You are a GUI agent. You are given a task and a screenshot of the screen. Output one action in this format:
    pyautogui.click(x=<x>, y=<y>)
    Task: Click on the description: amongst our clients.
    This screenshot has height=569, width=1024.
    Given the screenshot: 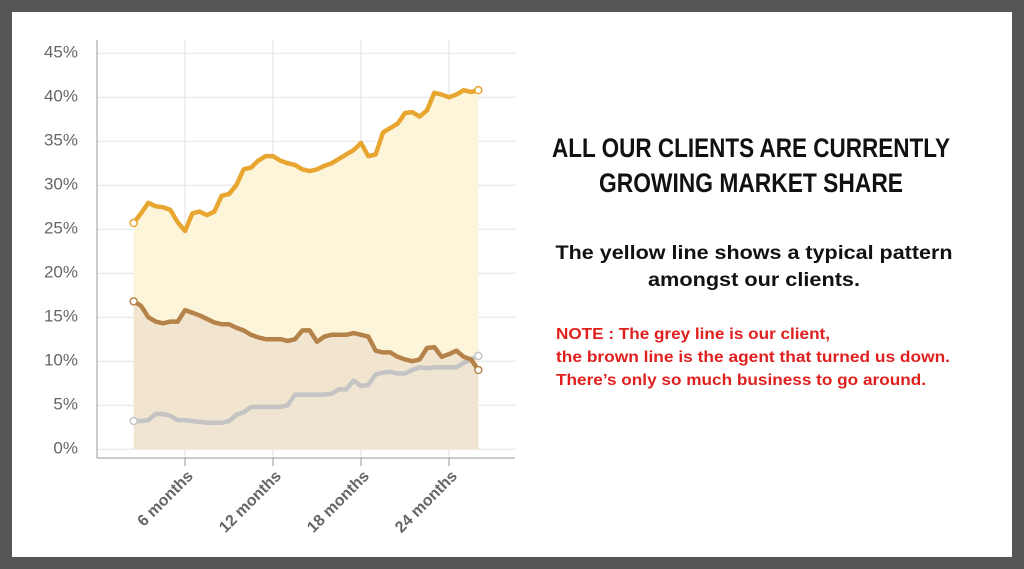 What is the action you would take?
    pyautogui.click(x=754, y=280)
    